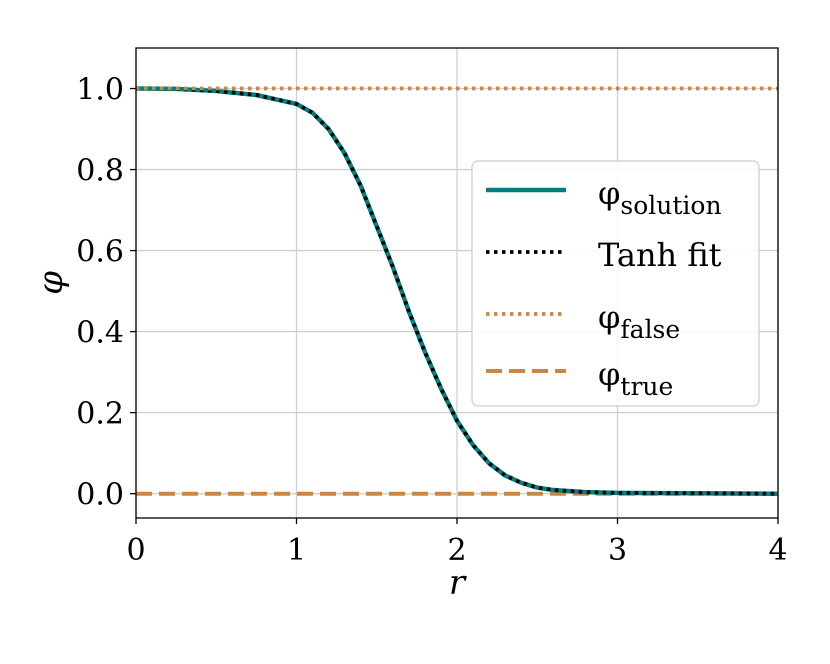 The width and height of the screenshot is (830, 664). I want to click on x-axis-label: r, so click(458, 583).